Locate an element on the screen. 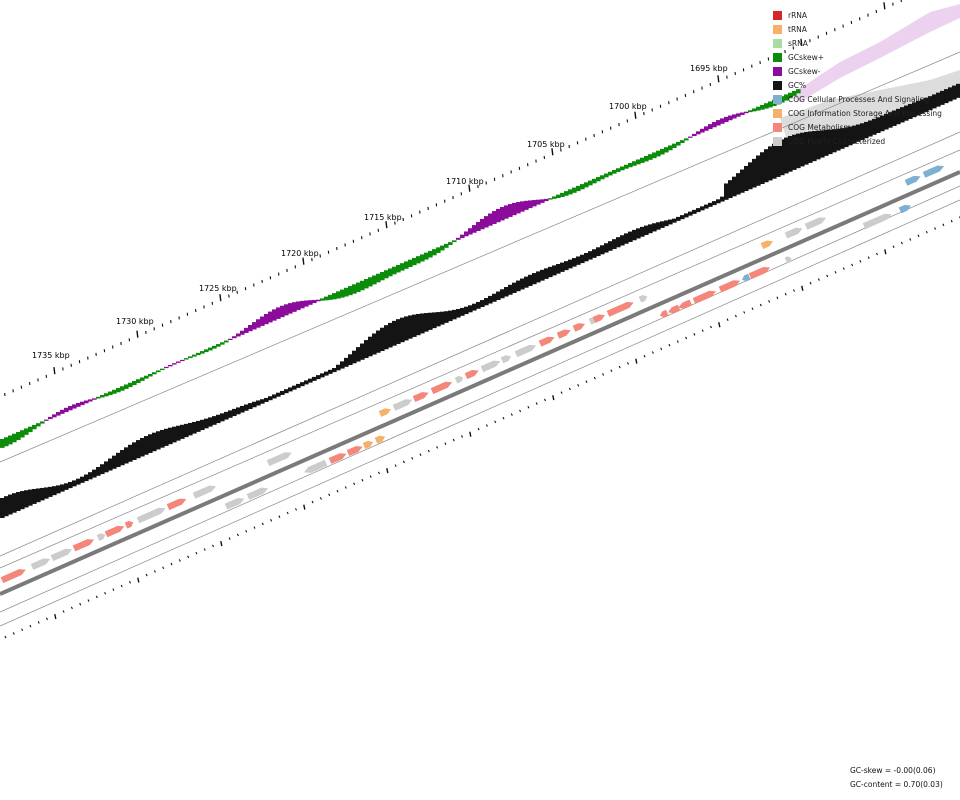 This screenshot has width=960, height=800. legend-item-gcskew-minus: GCskew- is located at coordinates (866, 71).